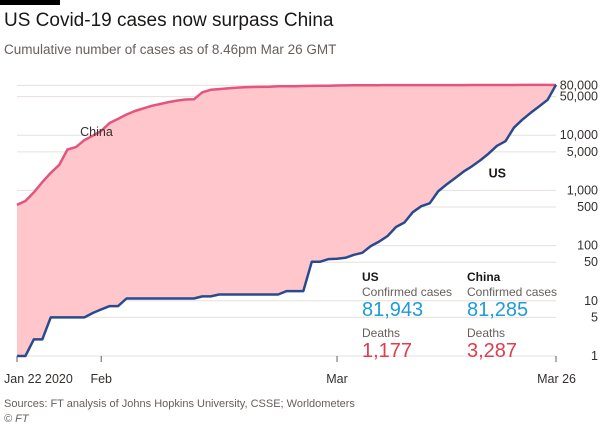 This screenshot has width=602, height=429. I want to click on x-tick-label: Mar 26, so click(556, 379).